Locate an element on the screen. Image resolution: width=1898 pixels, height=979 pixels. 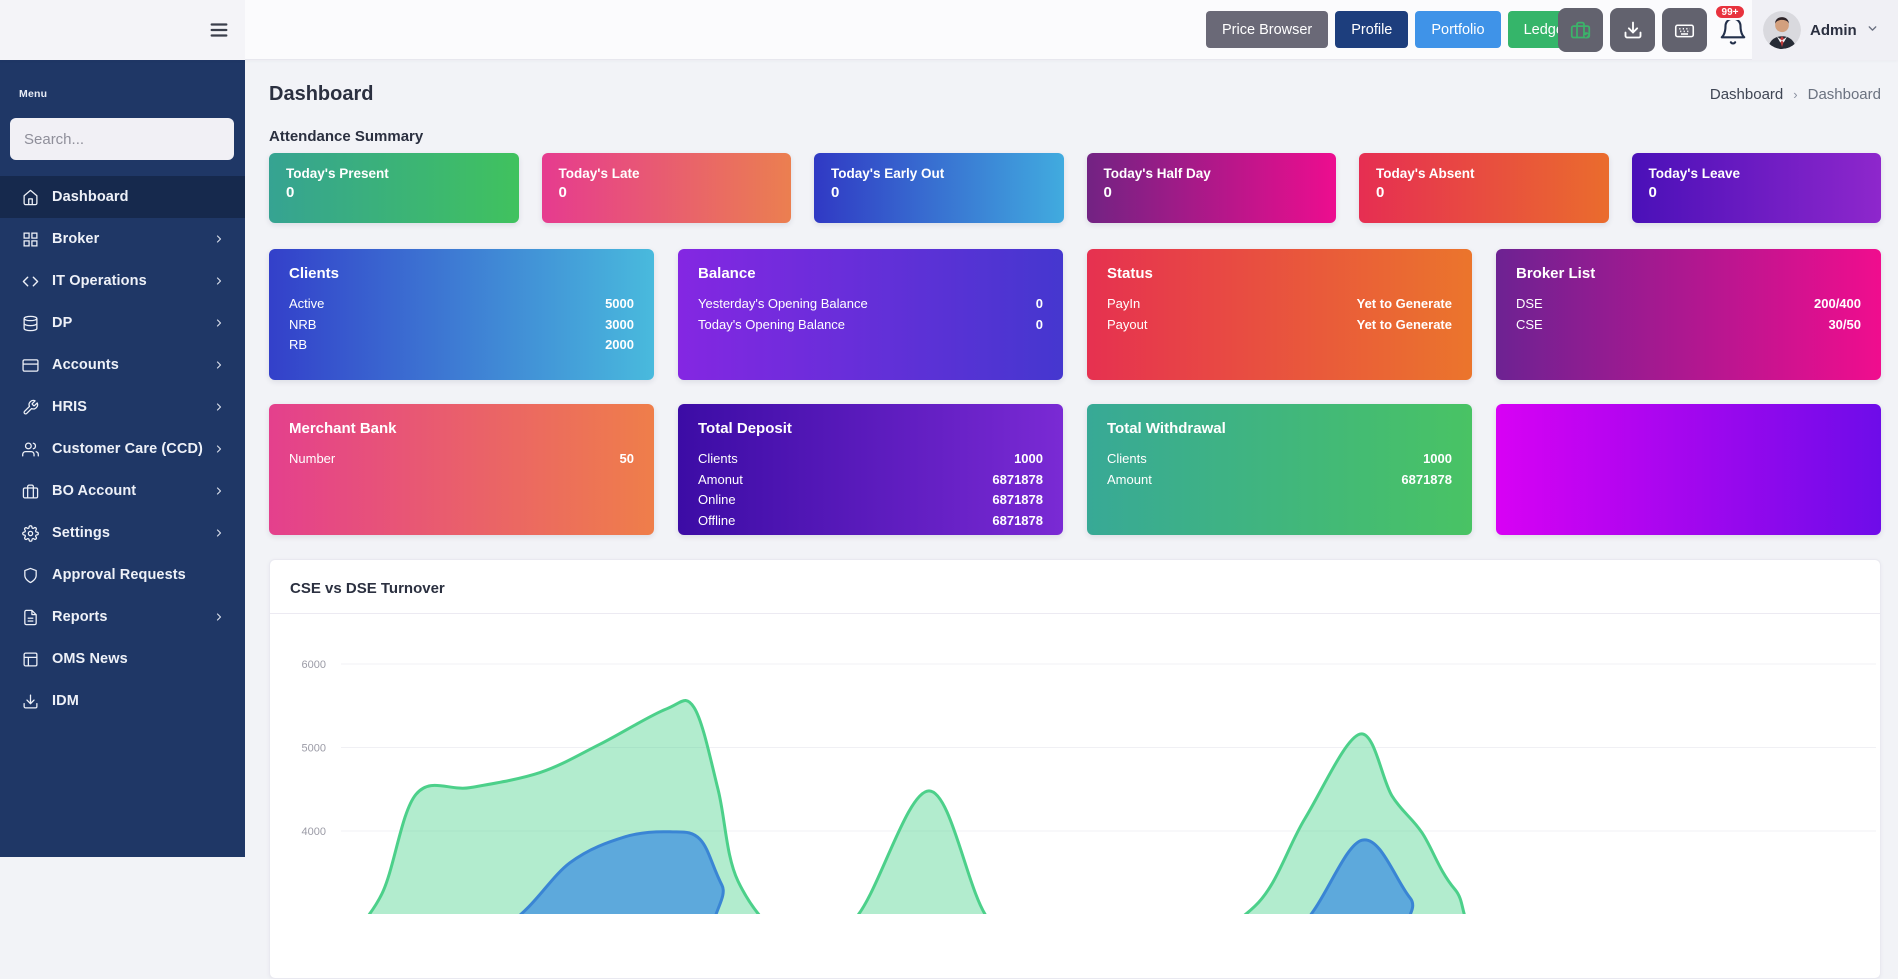
keyboard-button is located at coordinates (1684, 30).